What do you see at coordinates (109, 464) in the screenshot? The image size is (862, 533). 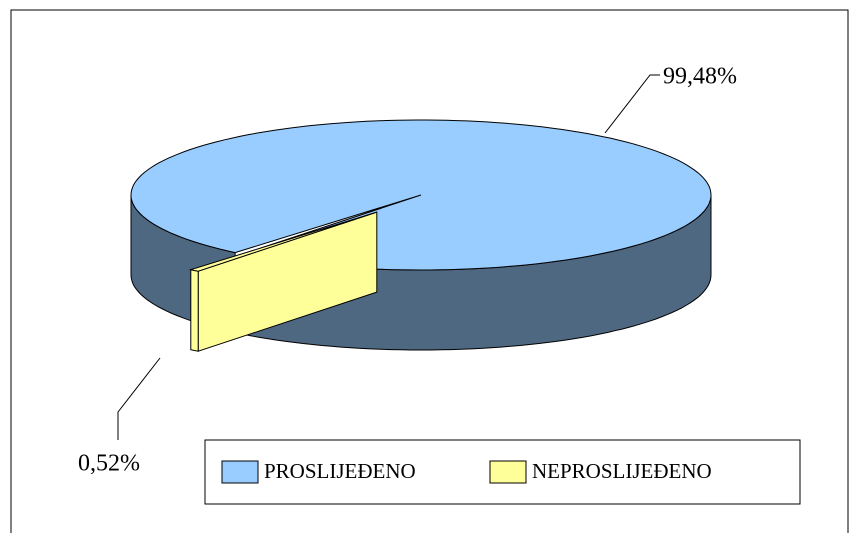 I see `data-label: 0,52%` at bounding box center [109, 464].